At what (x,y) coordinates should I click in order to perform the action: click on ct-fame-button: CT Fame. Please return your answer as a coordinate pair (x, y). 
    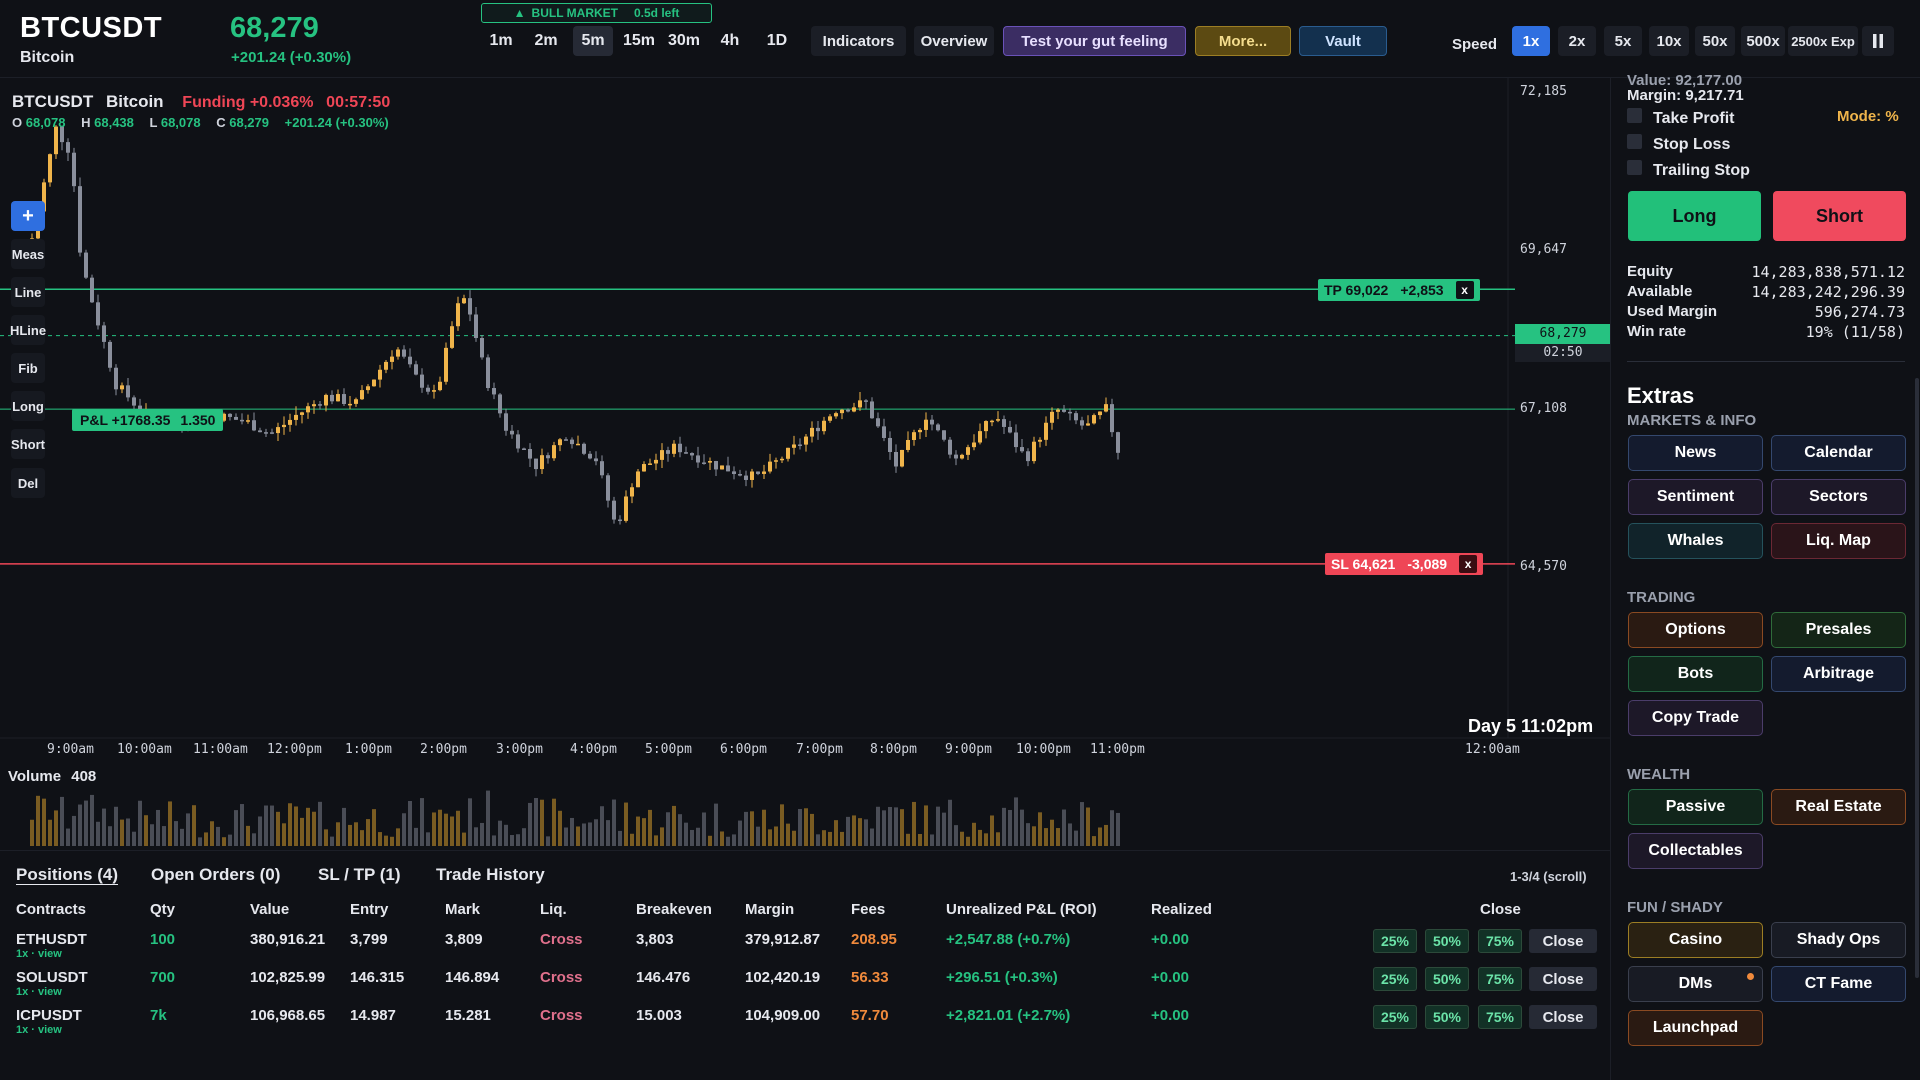
    Looking at the image, I should click on (1838, 984).